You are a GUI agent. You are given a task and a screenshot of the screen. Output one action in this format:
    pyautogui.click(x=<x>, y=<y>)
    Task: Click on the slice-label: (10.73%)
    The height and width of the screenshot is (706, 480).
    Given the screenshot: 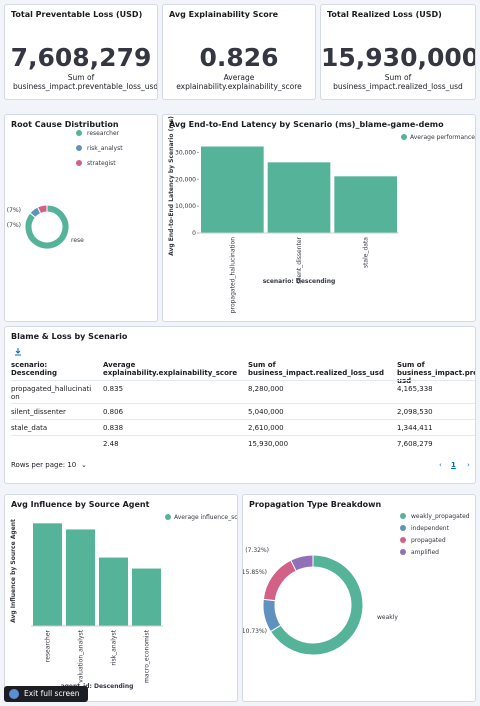 What is the action you would take?
    pyautogui.click(x=255, y=631)
    